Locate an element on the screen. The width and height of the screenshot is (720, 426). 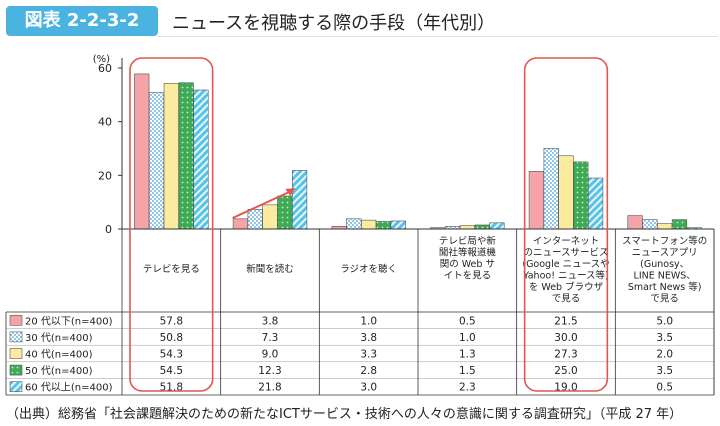
category-label: テレビ局や新 is located at coordinates (468, 241).